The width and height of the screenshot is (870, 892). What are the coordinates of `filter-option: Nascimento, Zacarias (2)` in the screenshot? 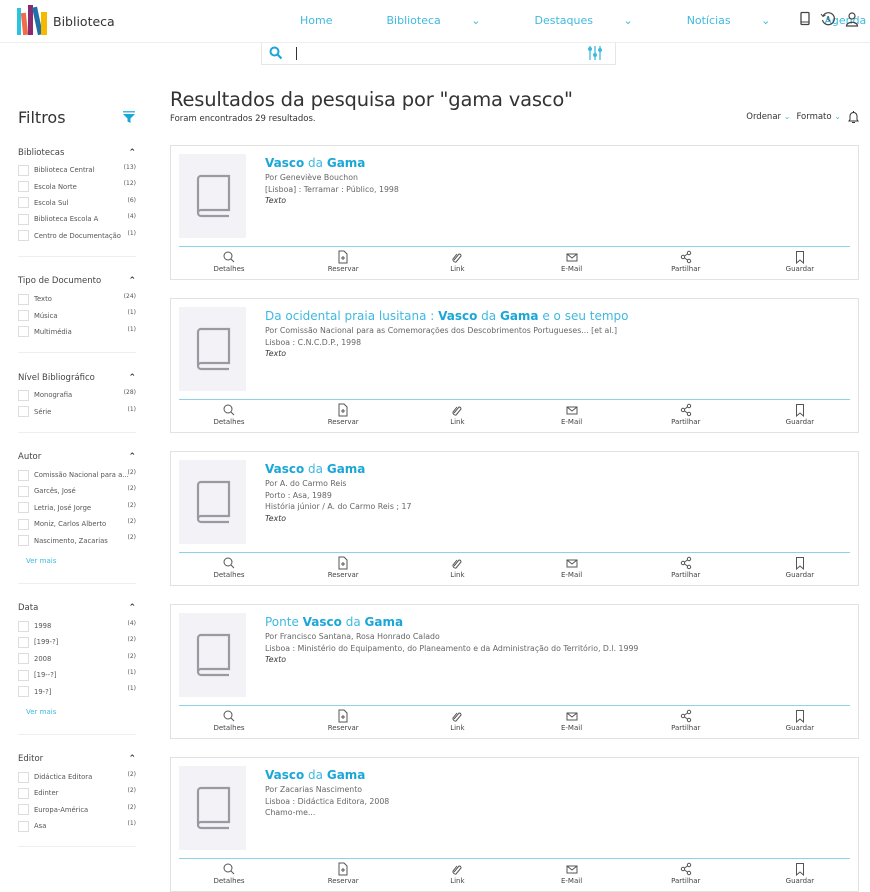 It's located at (77, 540).